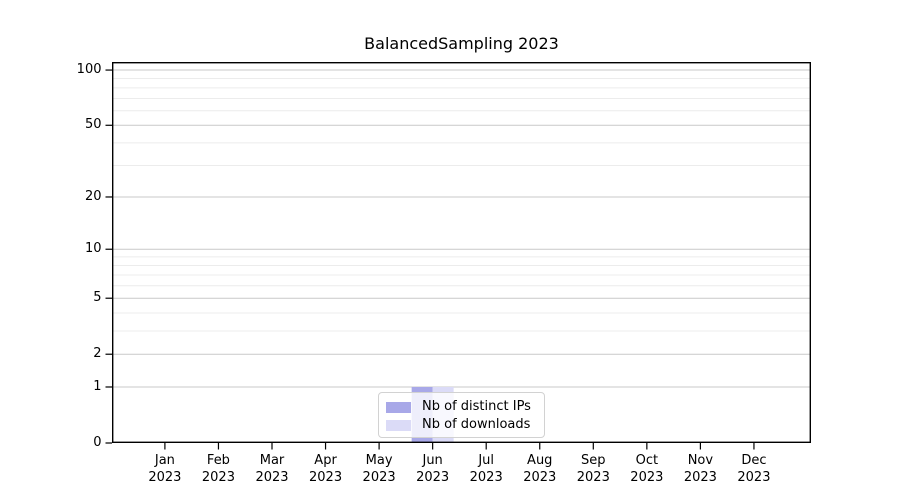 Image resolution: width=900 pixels, height=500 pixels. What do you see at coordinates (433, 469) in the screenshot?
I see `x-tick-label: Jun 2023` at bounding box center [433, 469].